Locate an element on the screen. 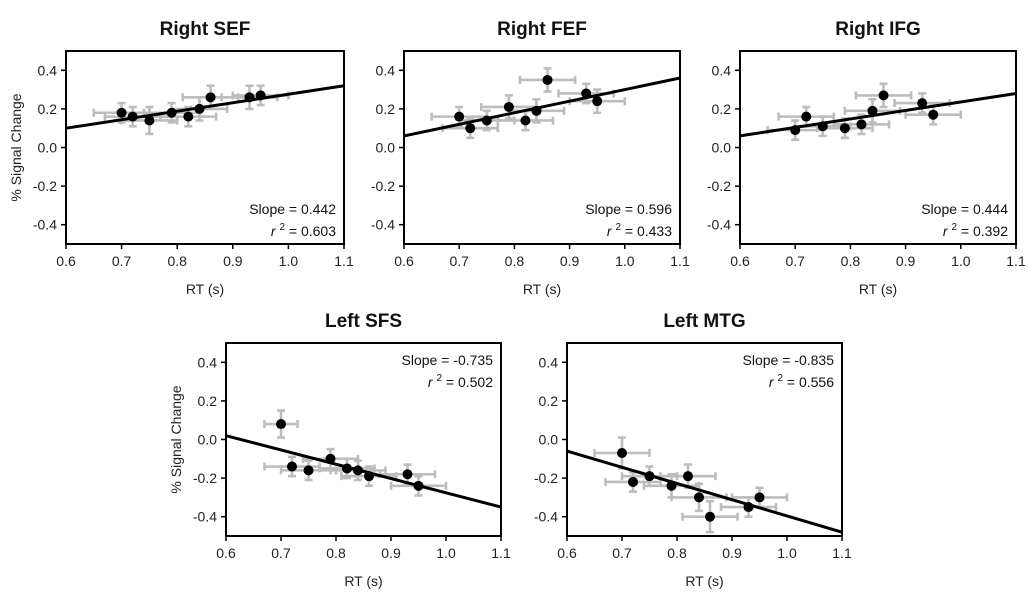  chart-title: Left SFS is located at coordinates (363, 321).